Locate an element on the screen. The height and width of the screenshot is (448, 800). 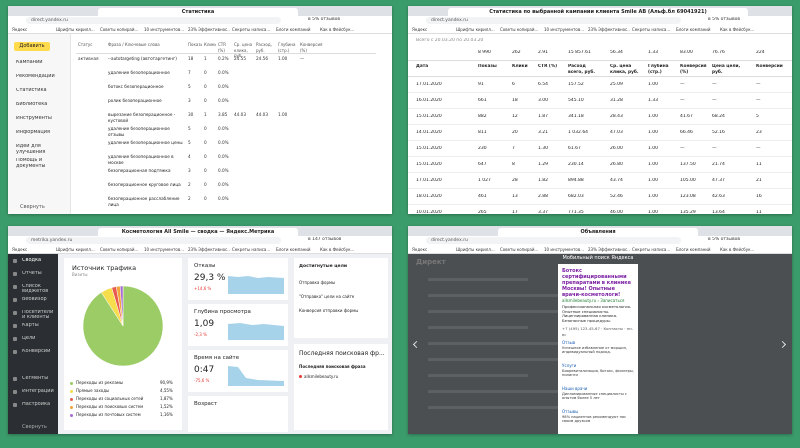
table-cell: 30 is located at coordinates (191, 114).